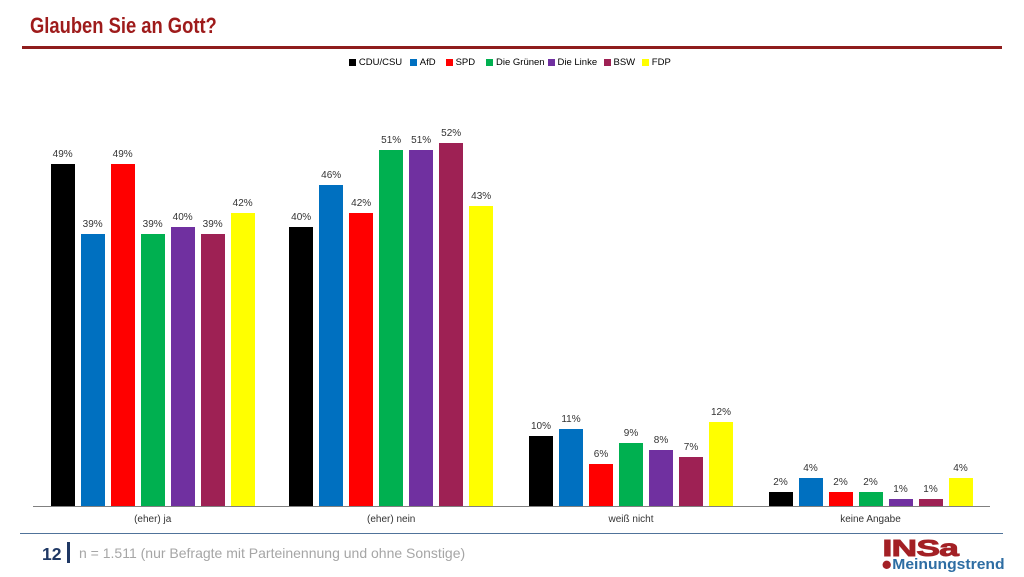 This screenshot has width=1024, height=577. Describe the element at coordinates (948, 564) in the screenshot. I see `svg-text: Meinungstrend` at that location.